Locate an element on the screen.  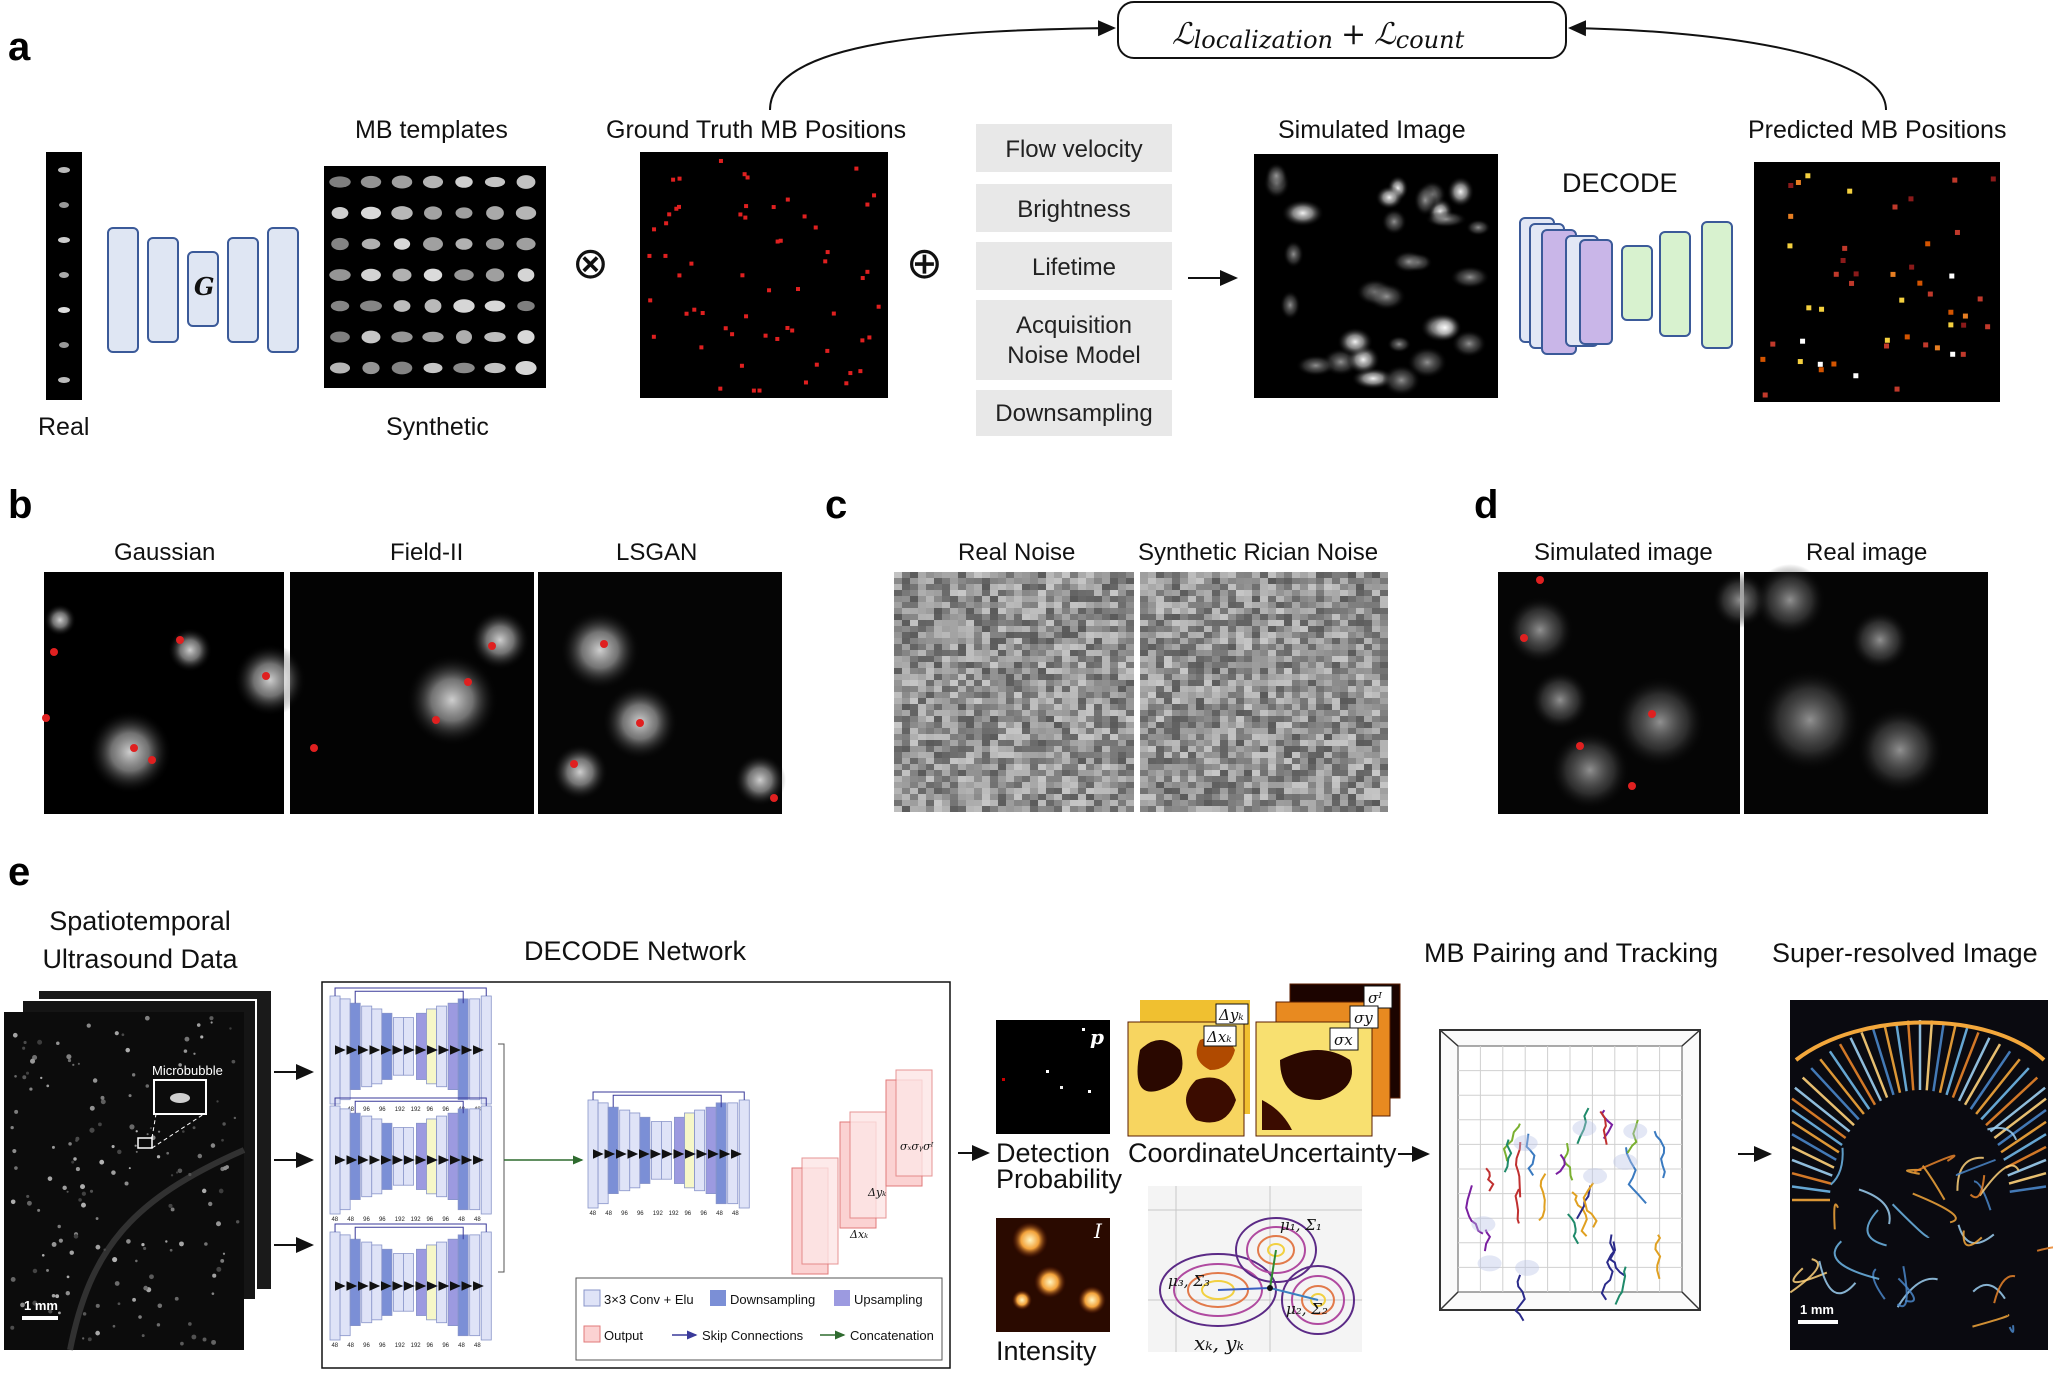
trajectory is located at coordinates (1636, 1175).